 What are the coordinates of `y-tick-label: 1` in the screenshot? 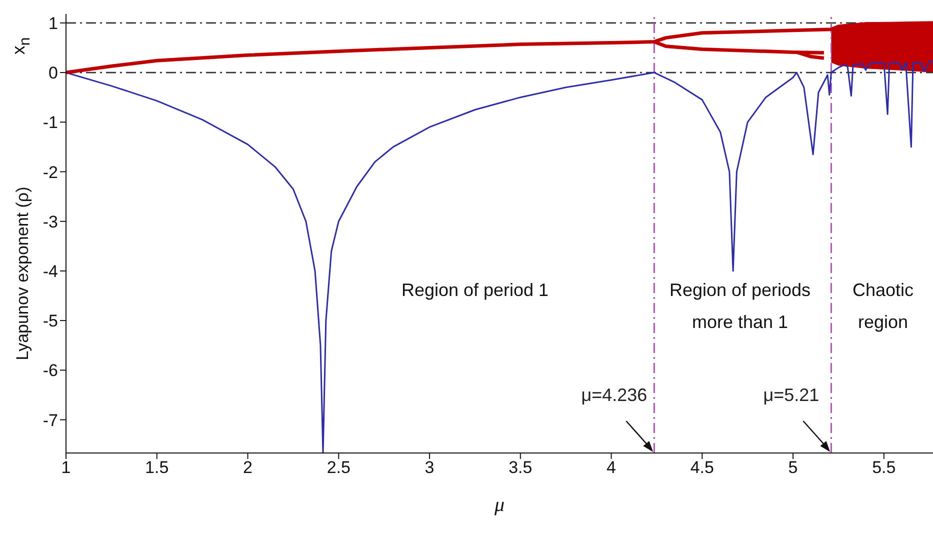 It's located at (53, 23).